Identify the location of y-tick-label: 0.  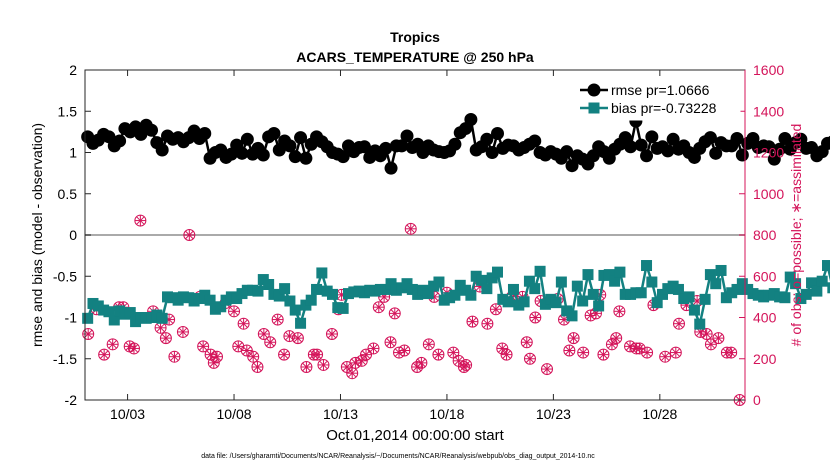
(73, 235).